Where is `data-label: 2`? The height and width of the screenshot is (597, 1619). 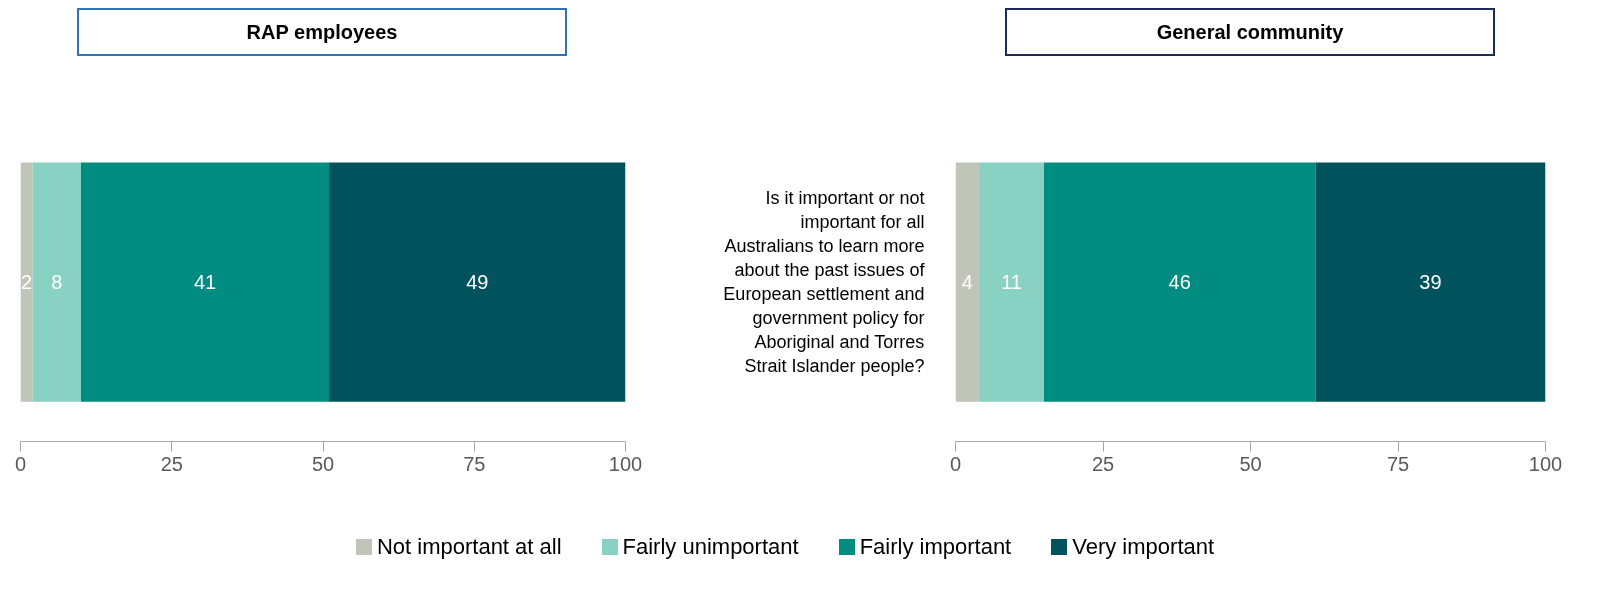
data-label: 2 is located at coordinates (26, 282).